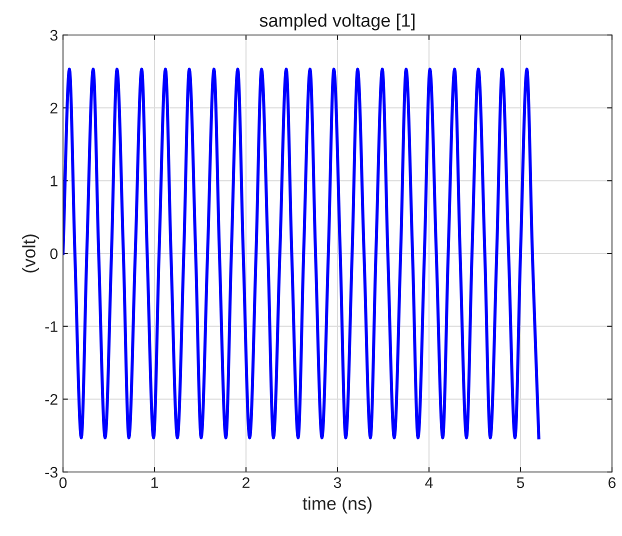 The width and height of the screenshot is (622, 536). What do you see at coordinates (54, 254) in the screenshot?
I see `y-tick-label: 0` at bounding box center [54, 254].